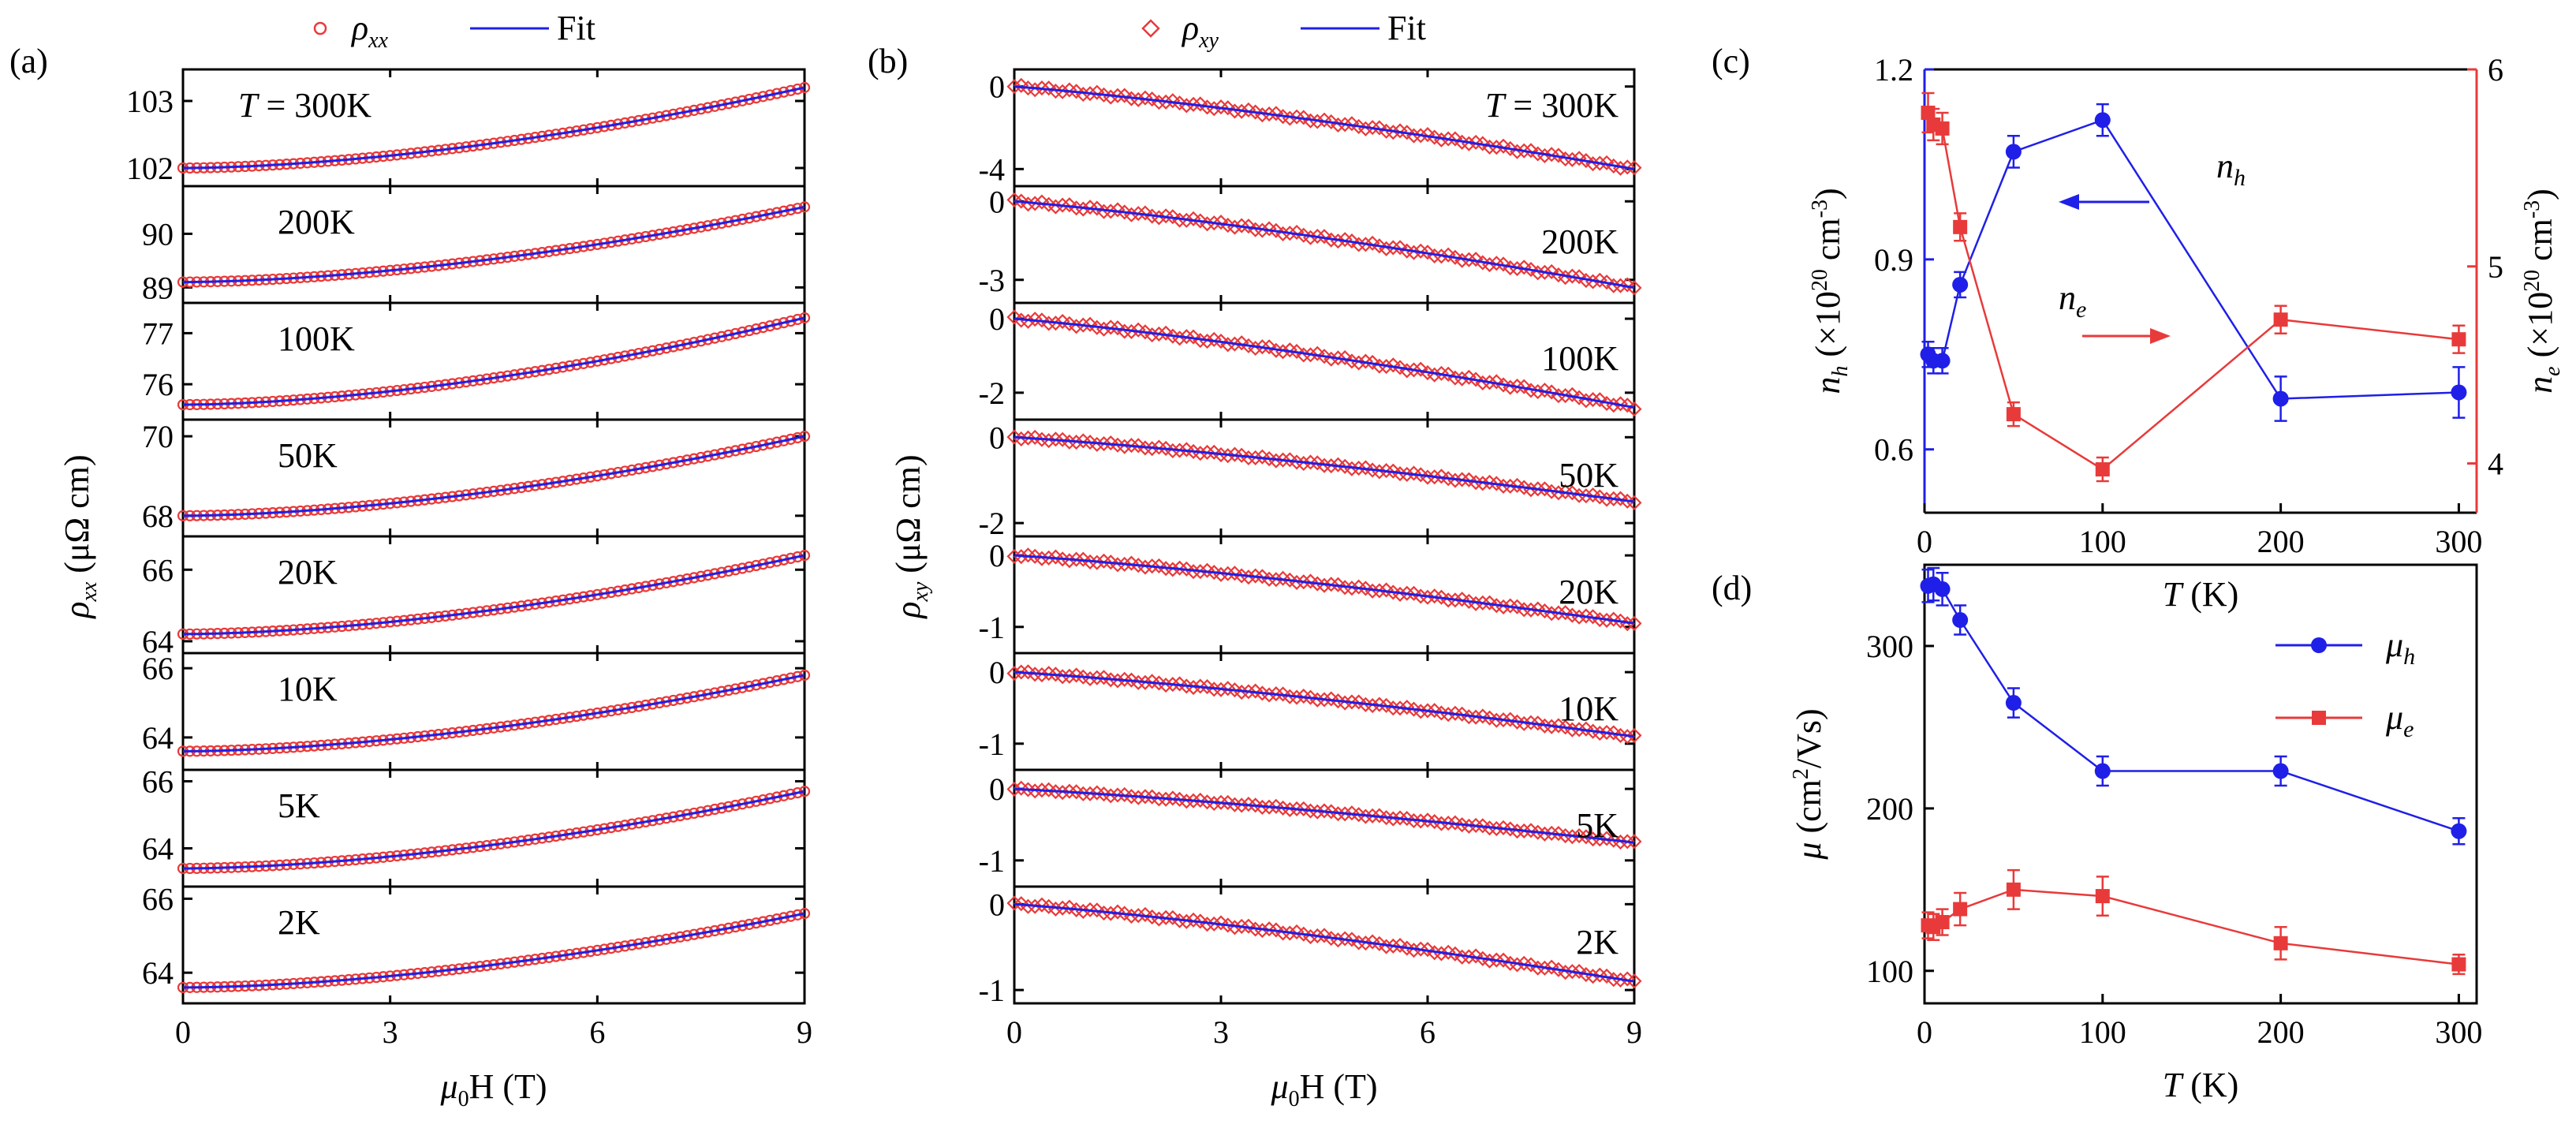 This screenshot has width=2576, height=1139. Describe the element at coordinates (2201, 594) in the screenshot. I see `x-axis-label: T (K)` at that location.